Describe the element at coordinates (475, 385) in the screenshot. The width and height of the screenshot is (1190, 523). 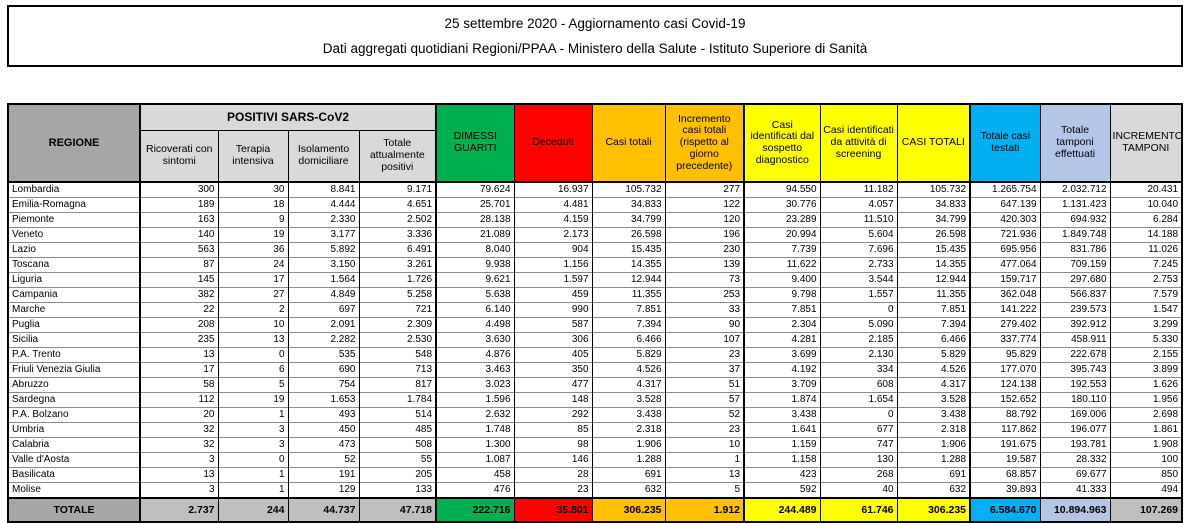
I see `value-cell: 3.023` at that location.